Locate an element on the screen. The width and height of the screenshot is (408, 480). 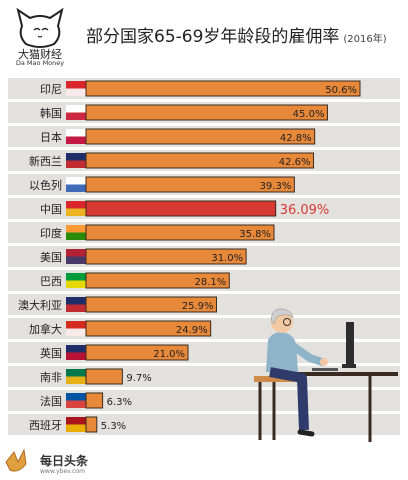
logo-name: 大猫财经 is located at coordinates (40, 54).